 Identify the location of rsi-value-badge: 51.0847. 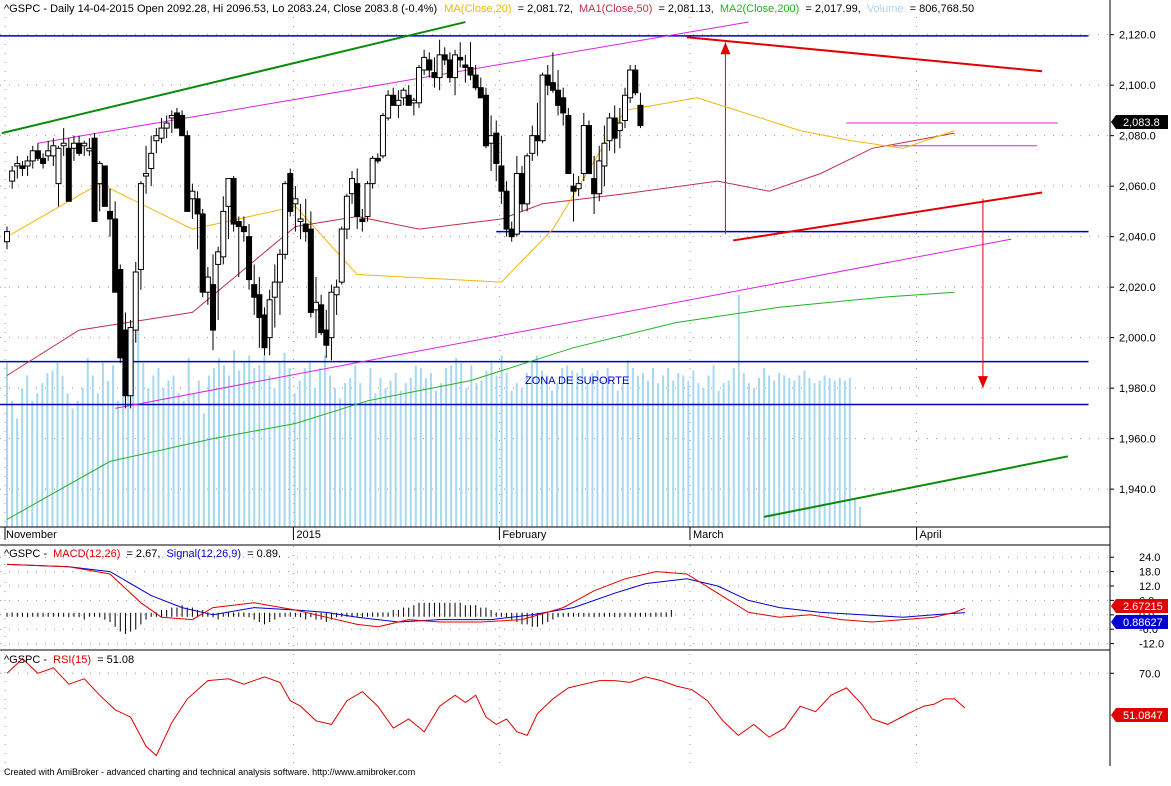
(1139, 715).